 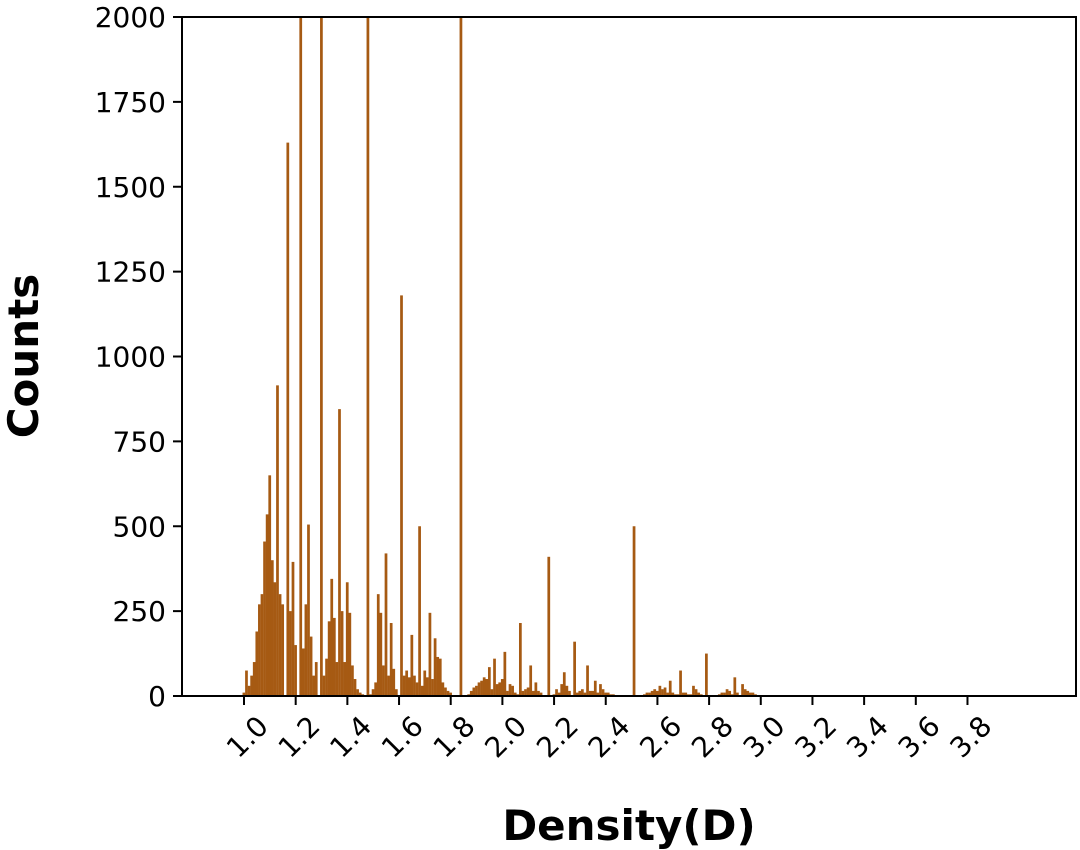 I want to click on y-tick-label: 500, so click(x=139, y=526).